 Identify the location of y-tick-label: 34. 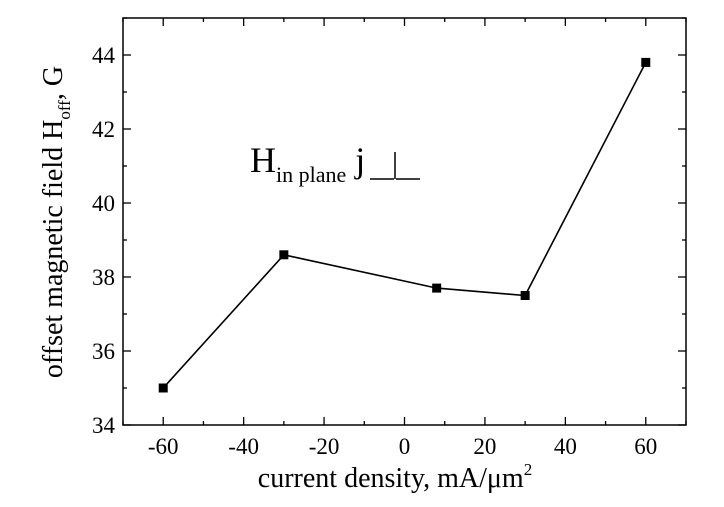
(104, 425).